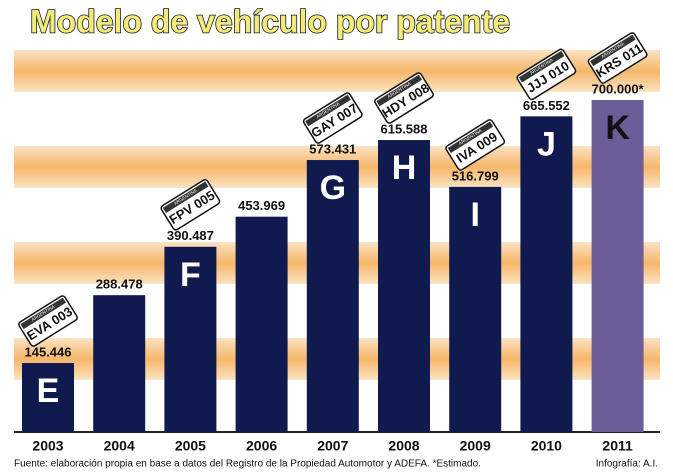 The height and width of the screenshot is (473, 673). Describe the element at coordinates (119, 284) in the screenshot. I see `value-label: 288.478` at that location.